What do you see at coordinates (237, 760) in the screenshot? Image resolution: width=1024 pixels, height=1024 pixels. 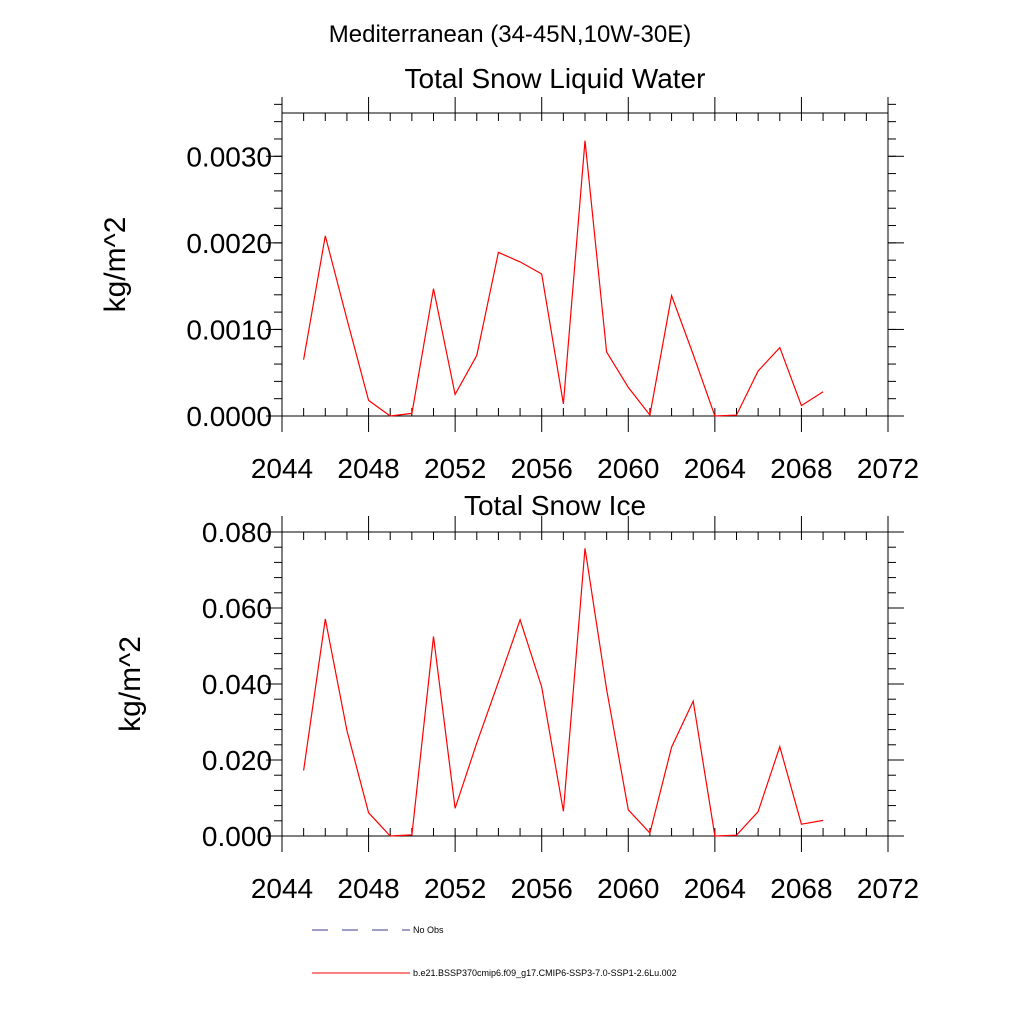 I see `y-tick-label: 0.020` at bounding box center [237, 760].